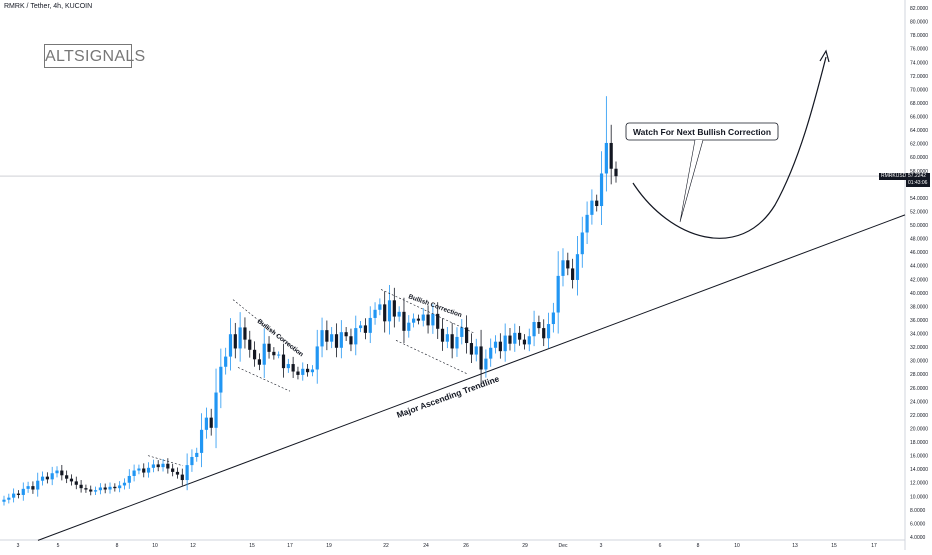  Describe the element at coordinates (919, 375) in the screenshot. I see `y-tick-label: 28.0000` at that location.